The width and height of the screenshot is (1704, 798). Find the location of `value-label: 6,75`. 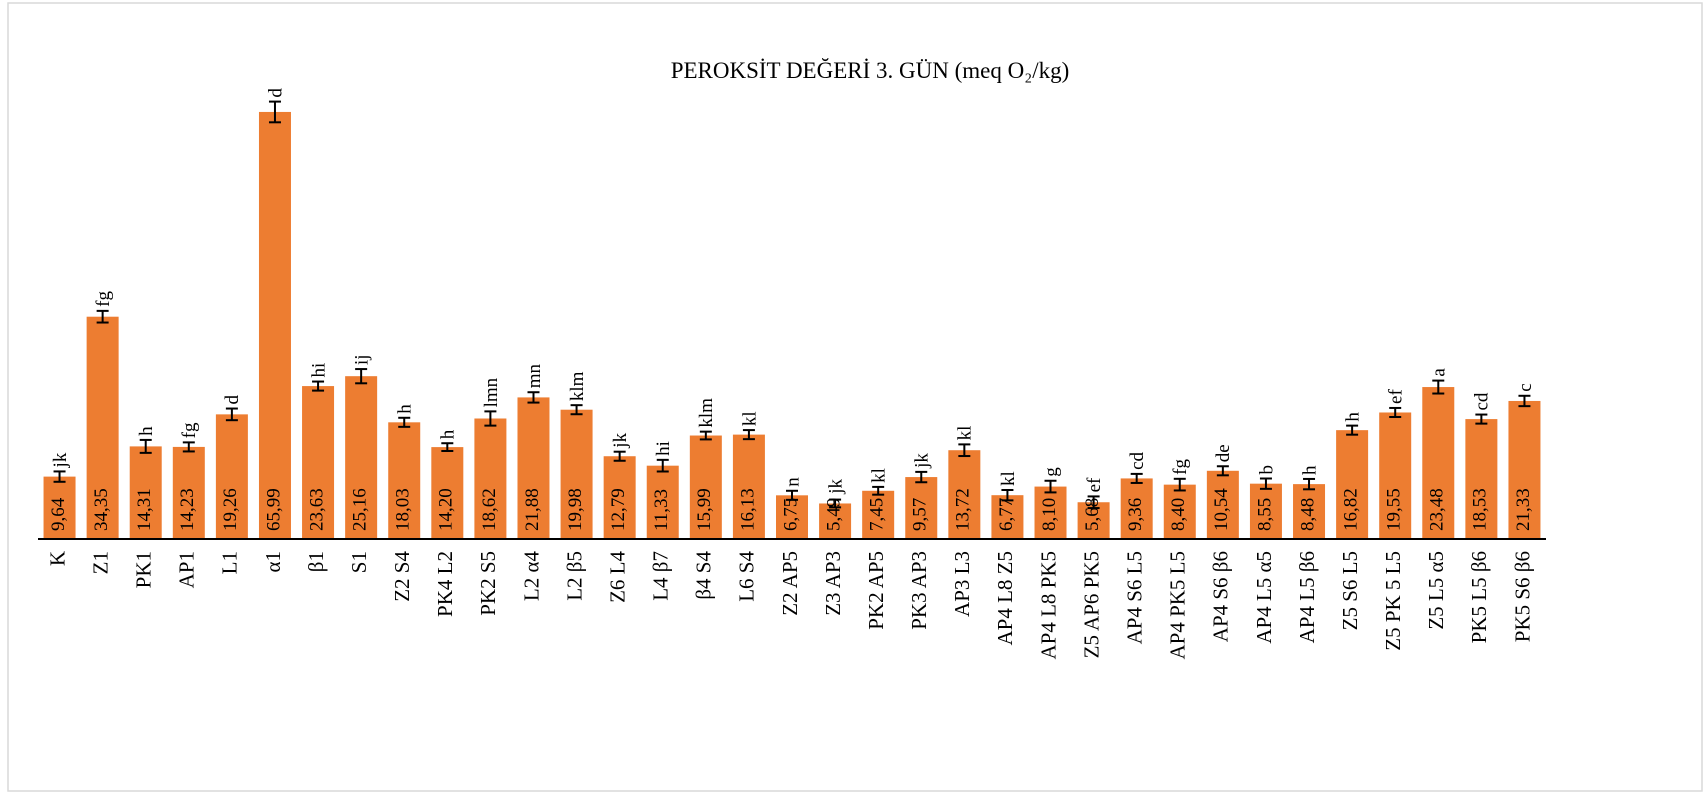

value-label: 6,75 is located at coordinates (790, 514).